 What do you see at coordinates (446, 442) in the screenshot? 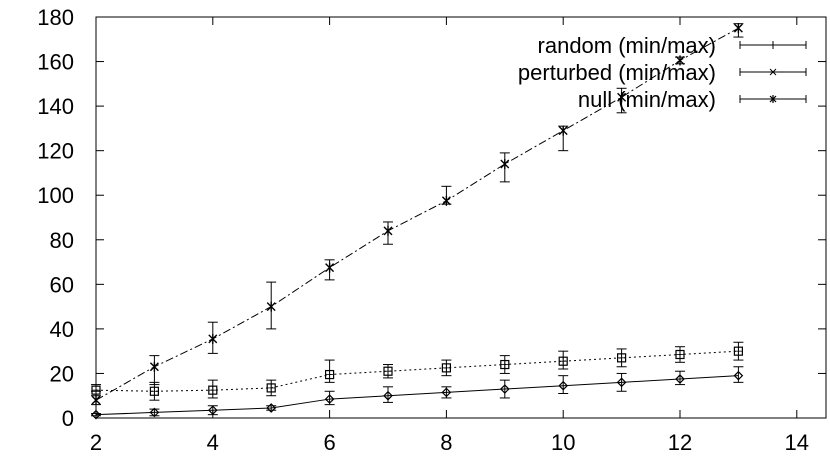
I see `x-tick-label: 8` at bounding box center [446, 442].